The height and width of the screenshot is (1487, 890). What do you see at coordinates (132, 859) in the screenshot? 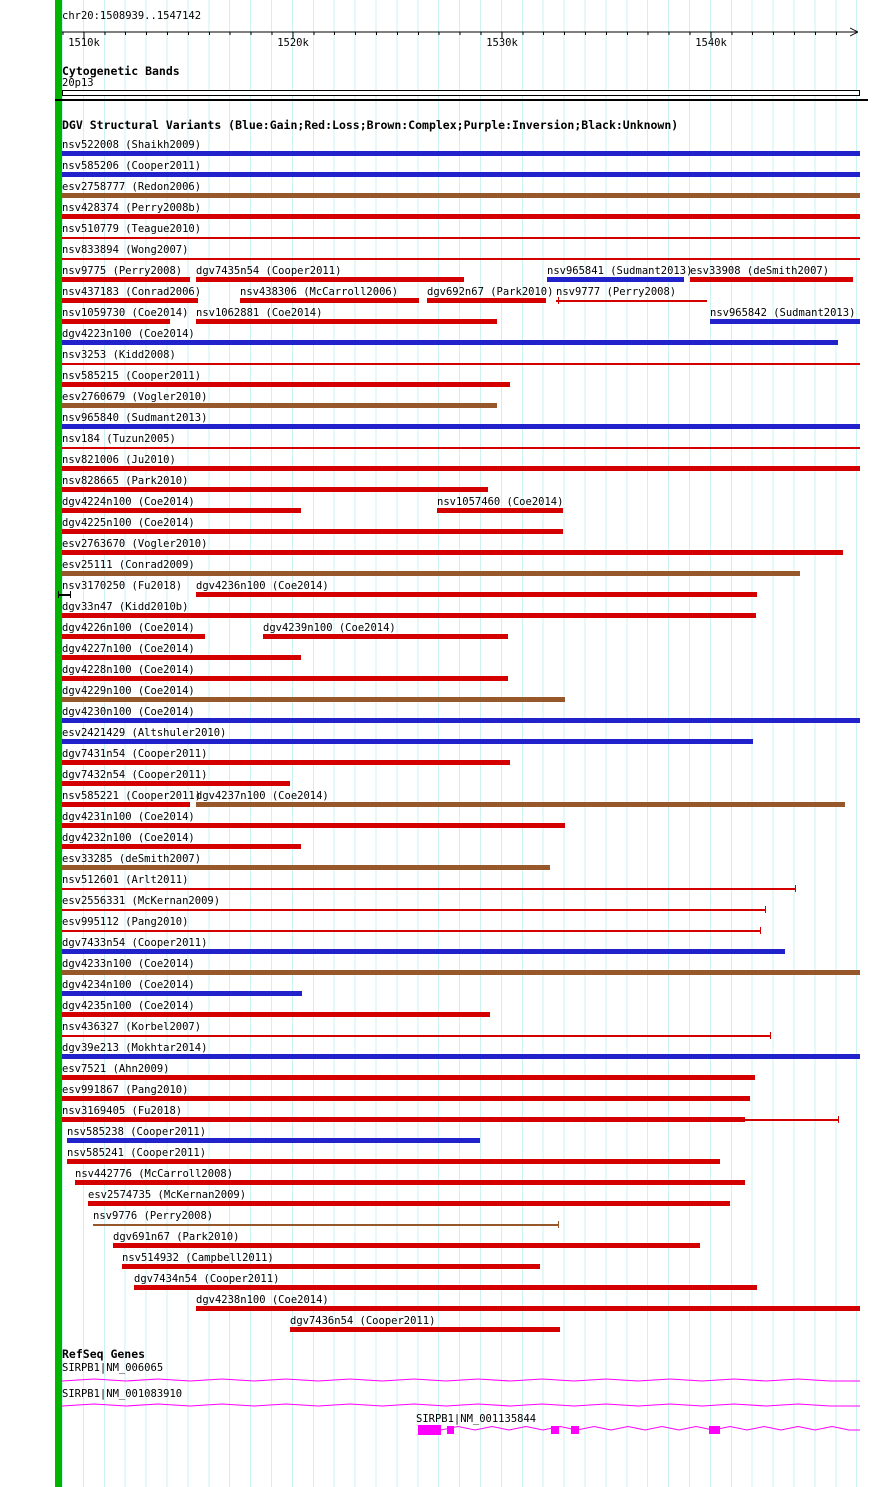
I see `variant-label: esv33285 (deSmith2007)` at bounding box center [132, 859].